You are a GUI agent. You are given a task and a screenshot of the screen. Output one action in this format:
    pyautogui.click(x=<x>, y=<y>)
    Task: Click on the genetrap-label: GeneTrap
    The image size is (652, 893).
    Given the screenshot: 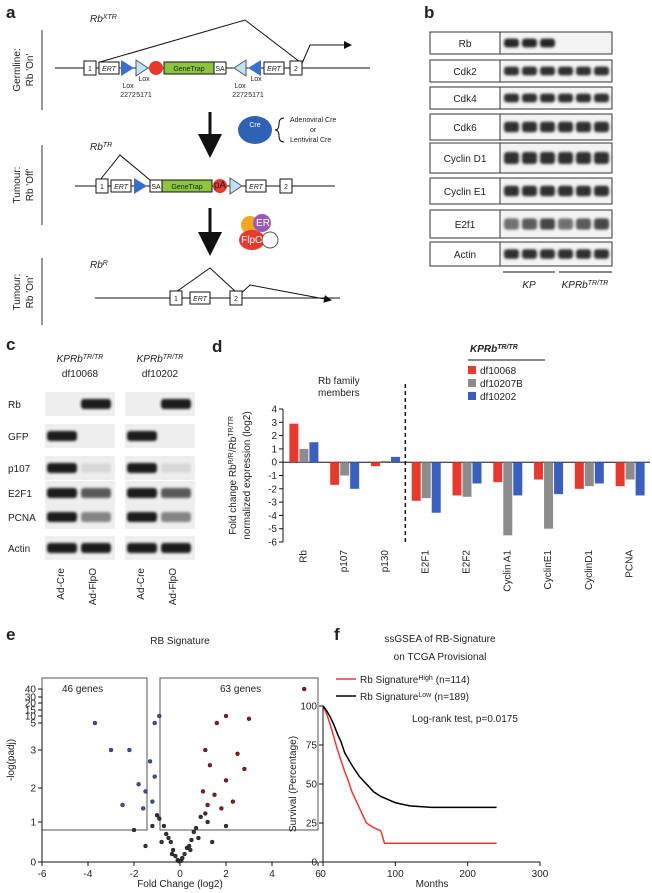 What is the action you would take?
    pyautogui.click(x=186, y=187)
    